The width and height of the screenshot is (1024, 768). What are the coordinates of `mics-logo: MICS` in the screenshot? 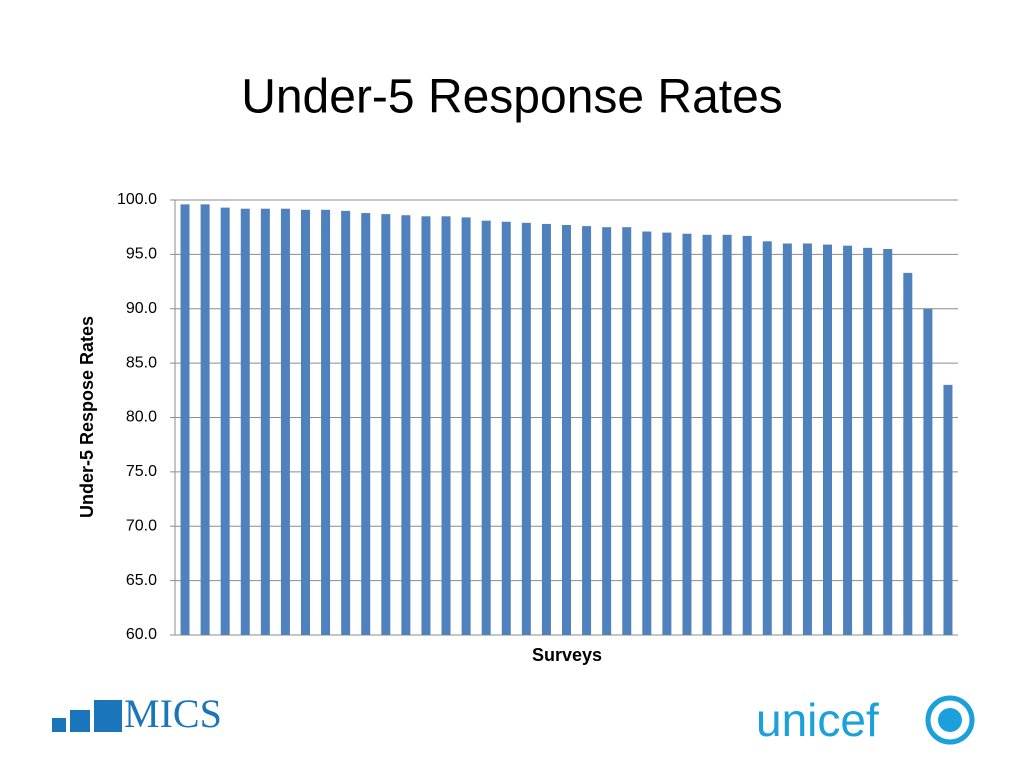 It's located at (137, 713).